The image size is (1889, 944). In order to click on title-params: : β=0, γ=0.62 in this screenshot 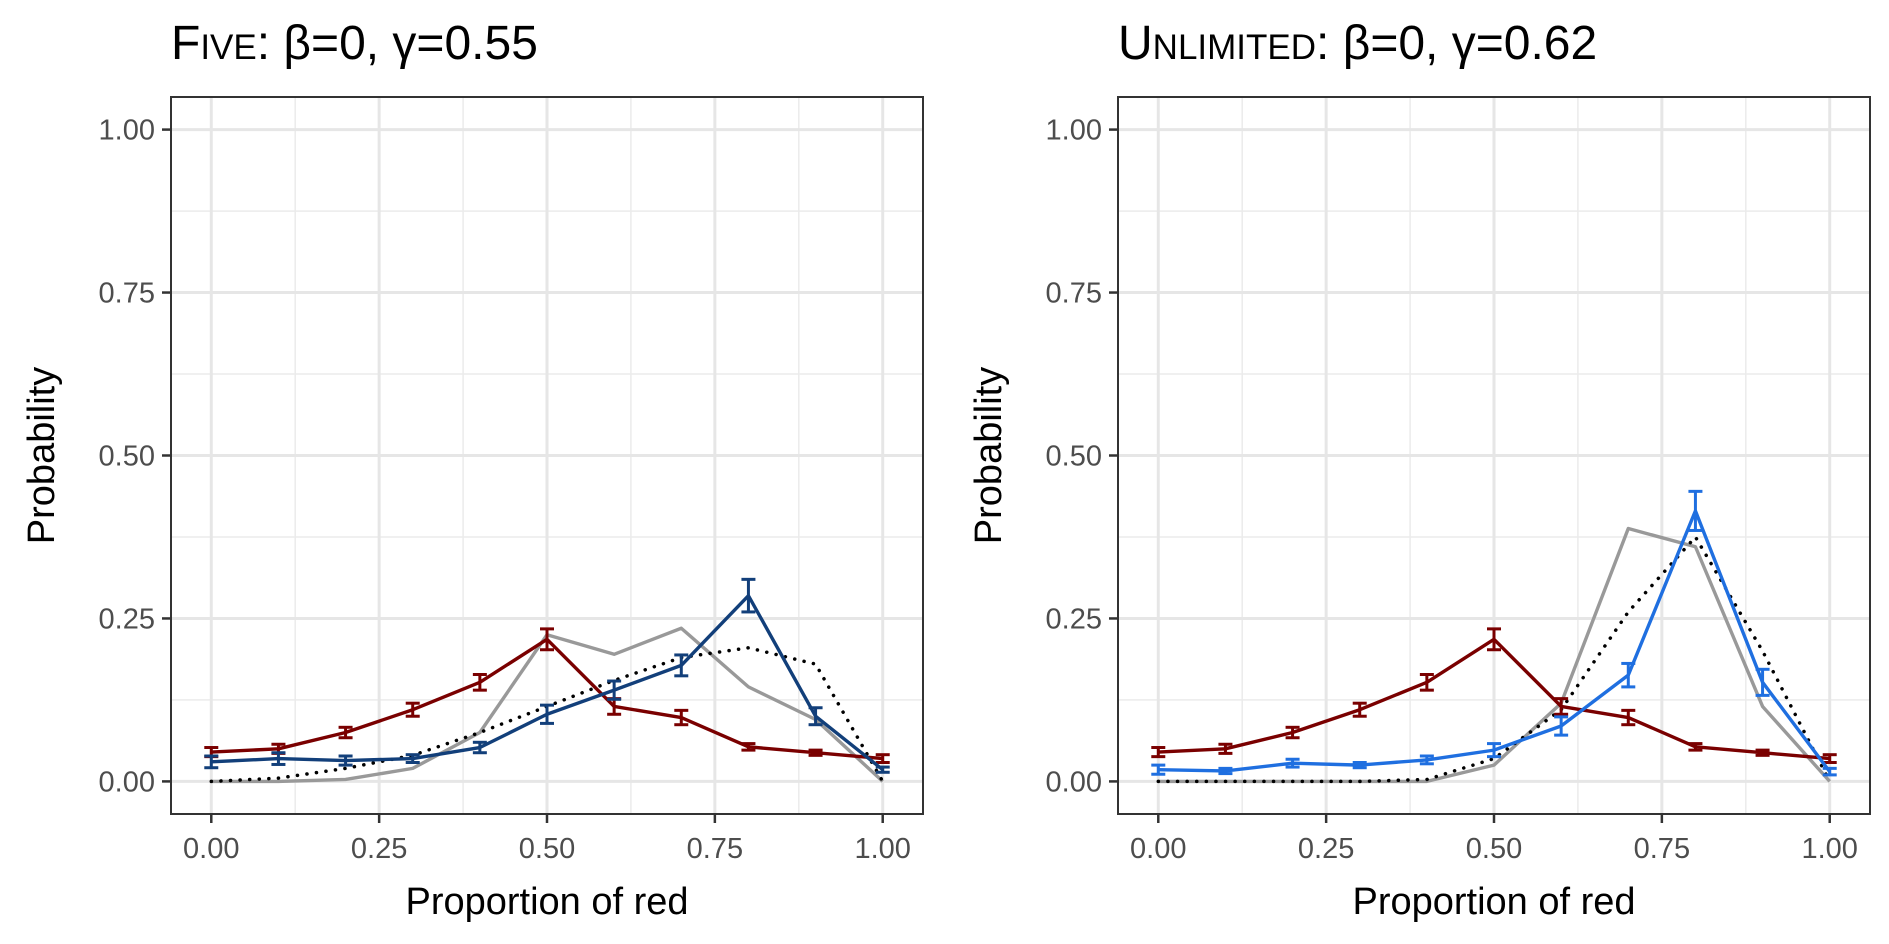, I will do `click(1456, 43)`.